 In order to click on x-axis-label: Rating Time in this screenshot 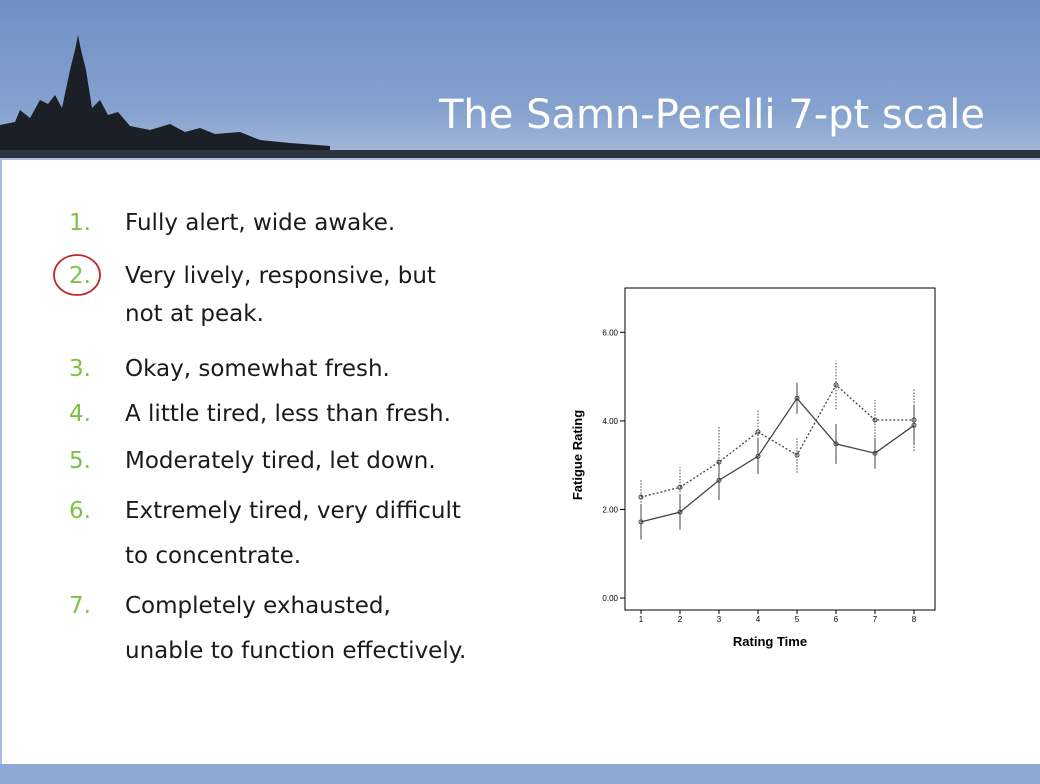, I will do `click(770, 641)`.